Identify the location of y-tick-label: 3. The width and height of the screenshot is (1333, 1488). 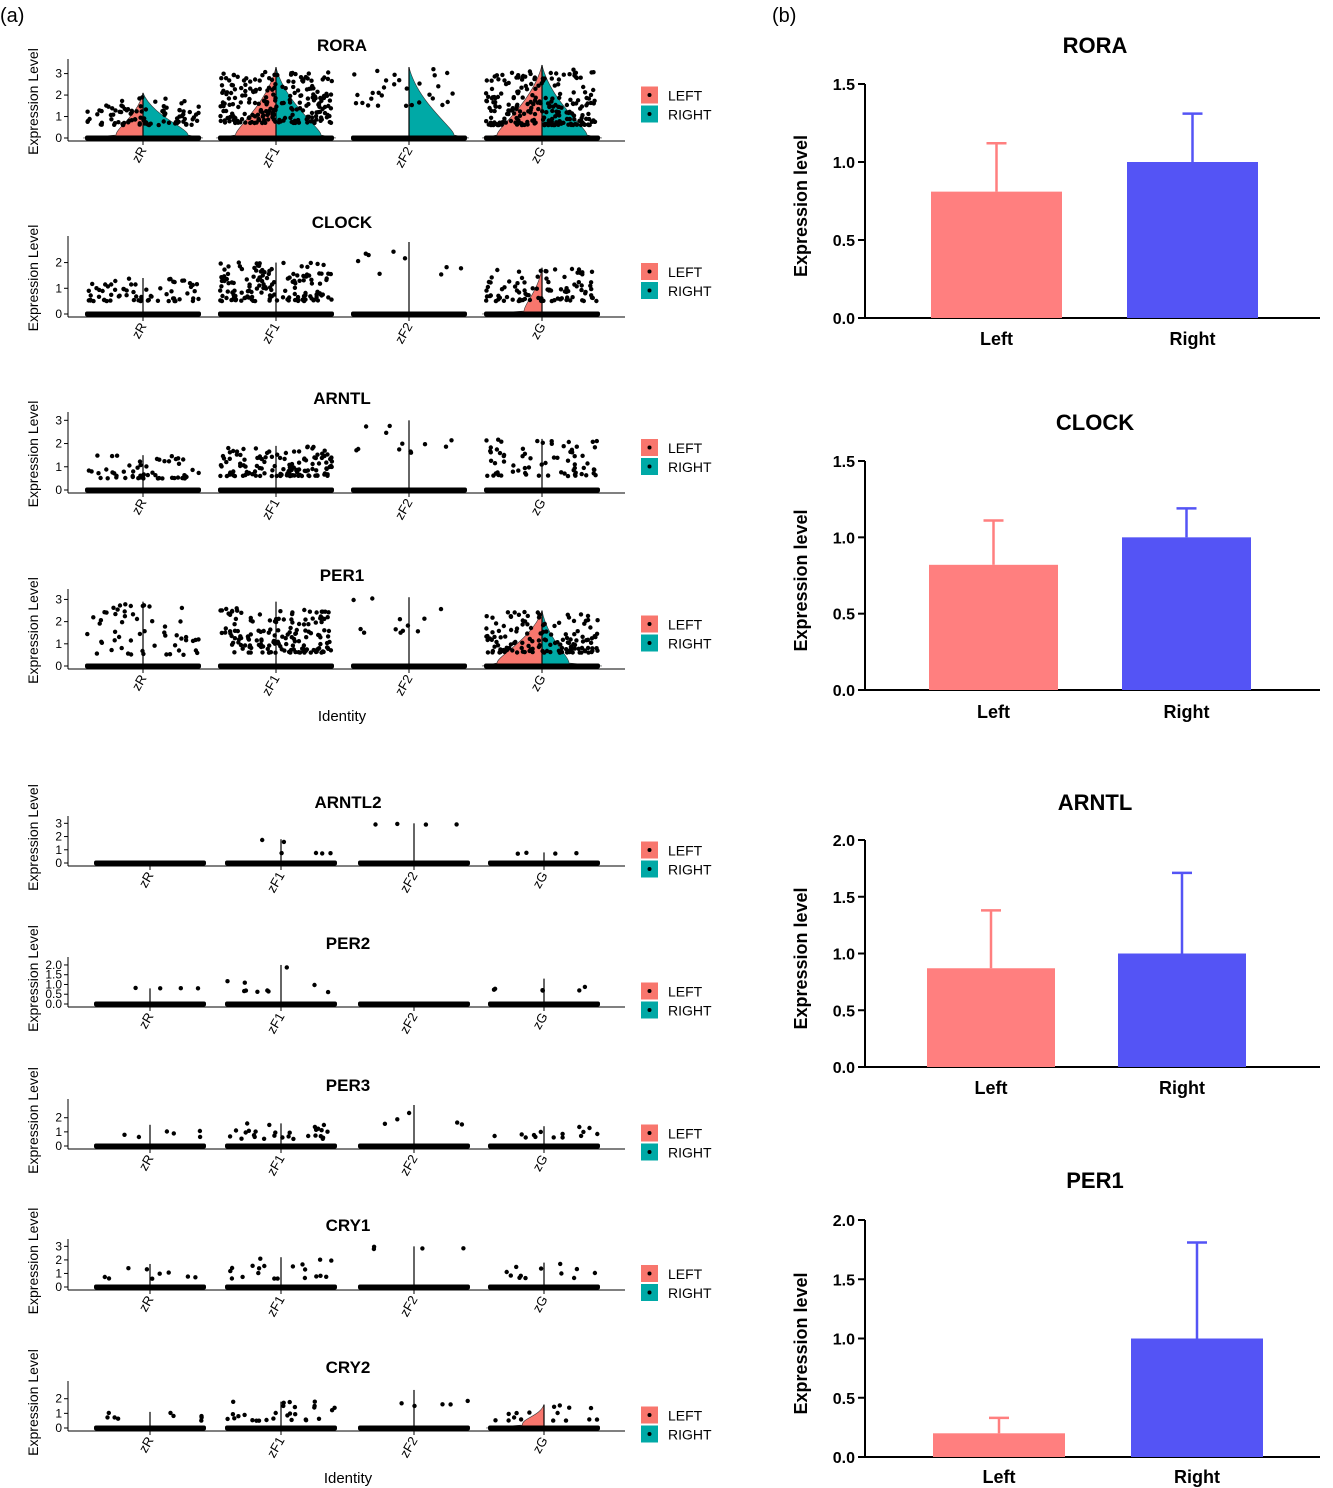
(58, 74).